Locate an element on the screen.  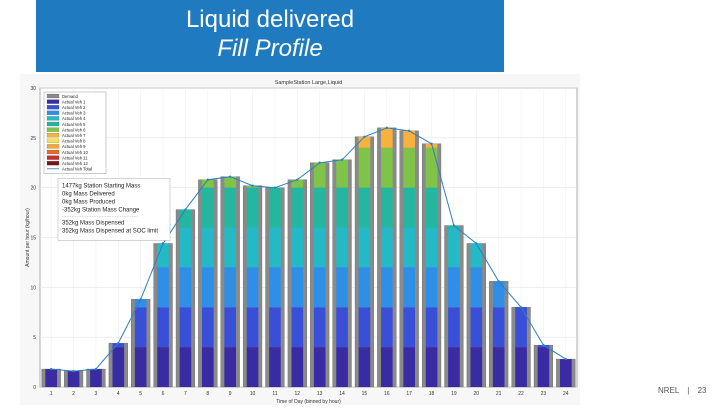
slide-title-box: Liquid delivered Fill Profile is located at coordinates (270, 36).